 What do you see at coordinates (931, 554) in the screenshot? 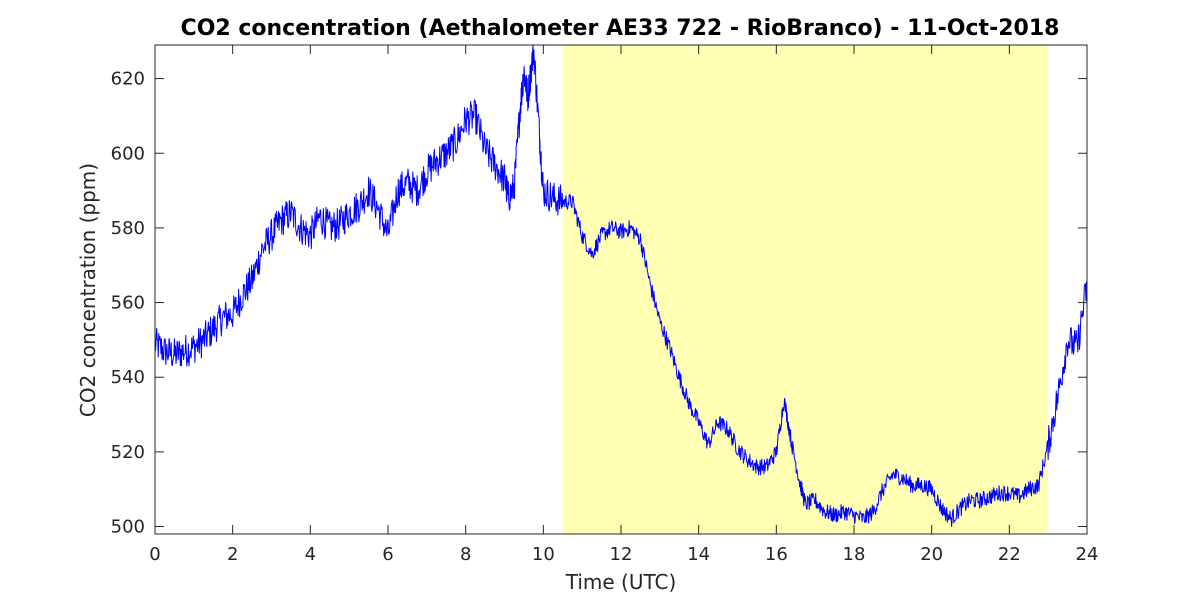
I see `x-tick-label: 20` at bounding box center [931, 554].